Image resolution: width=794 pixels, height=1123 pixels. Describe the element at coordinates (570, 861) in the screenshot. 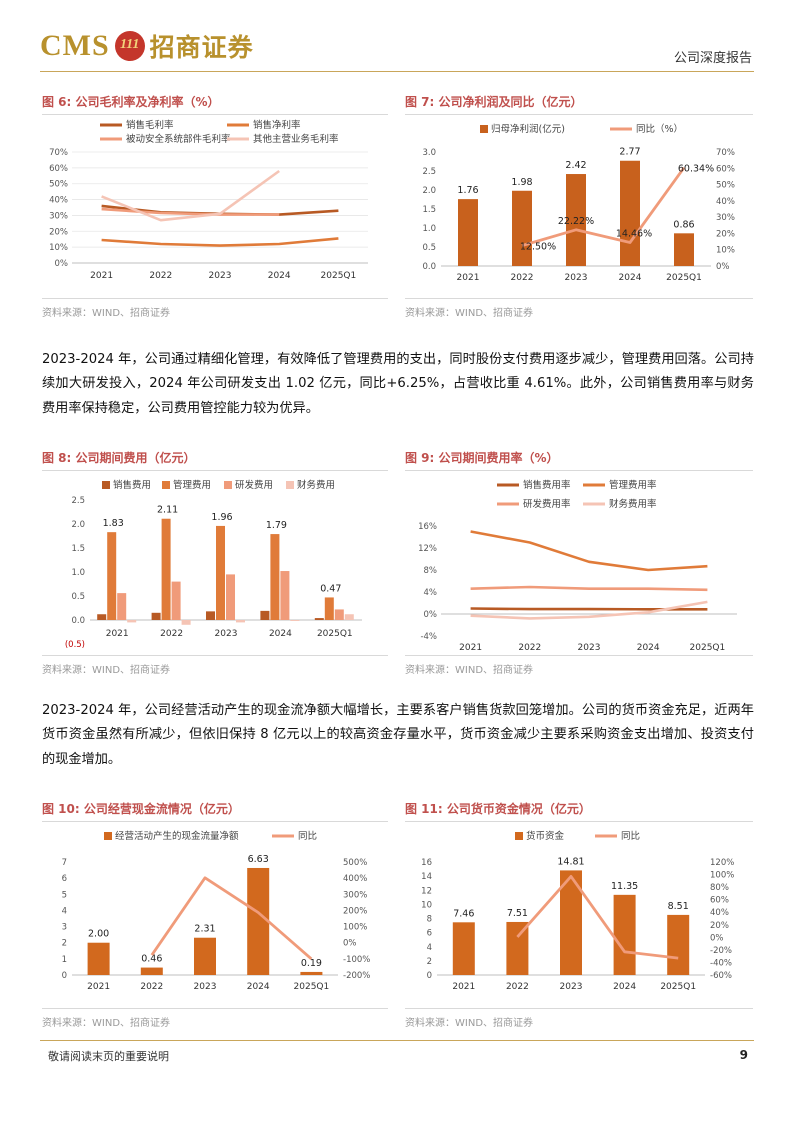

I see `fig11-bar-label-2: 14.81` at that location.